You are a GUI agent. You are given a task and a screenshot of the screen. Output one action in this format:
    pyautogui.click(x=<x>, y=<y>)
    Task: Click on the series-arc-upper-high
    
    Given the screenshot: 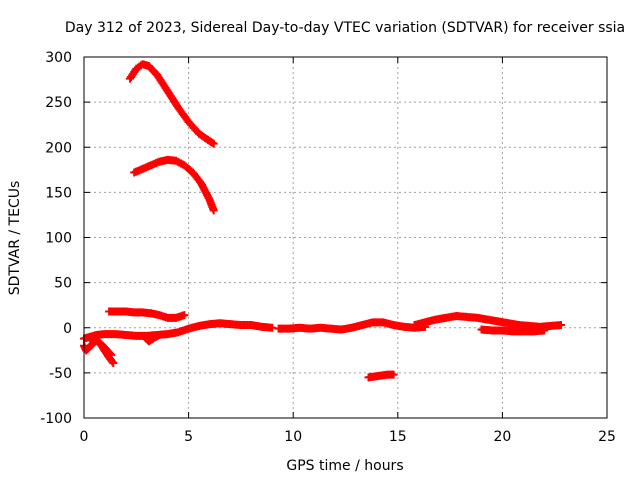 What is the action you would take?
    pyautogui.click(x=172, y=104)
    